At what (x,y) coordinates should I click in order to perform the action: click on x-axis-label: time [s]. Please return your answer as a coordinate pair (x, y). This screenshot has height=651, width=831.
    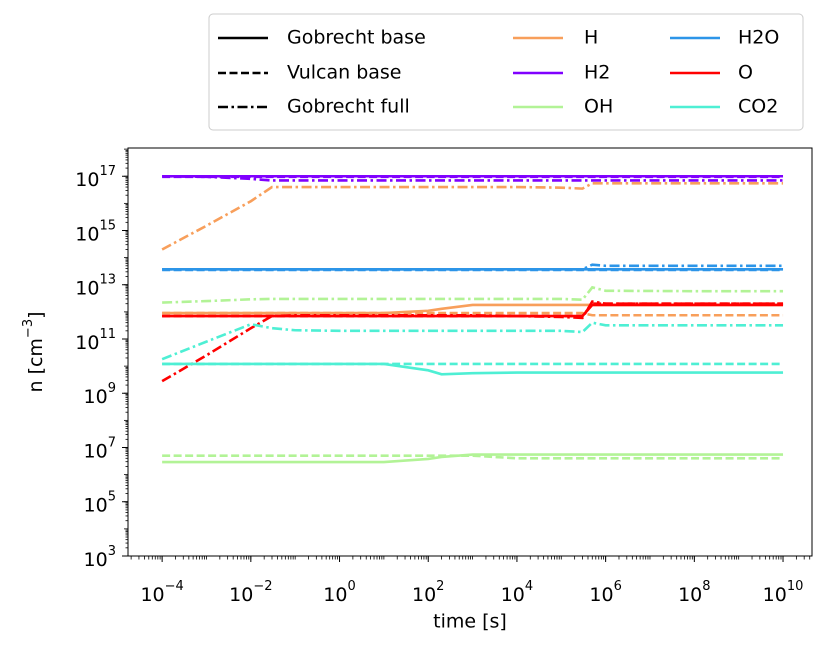
    Looking at the image, I should click on (470, 622).